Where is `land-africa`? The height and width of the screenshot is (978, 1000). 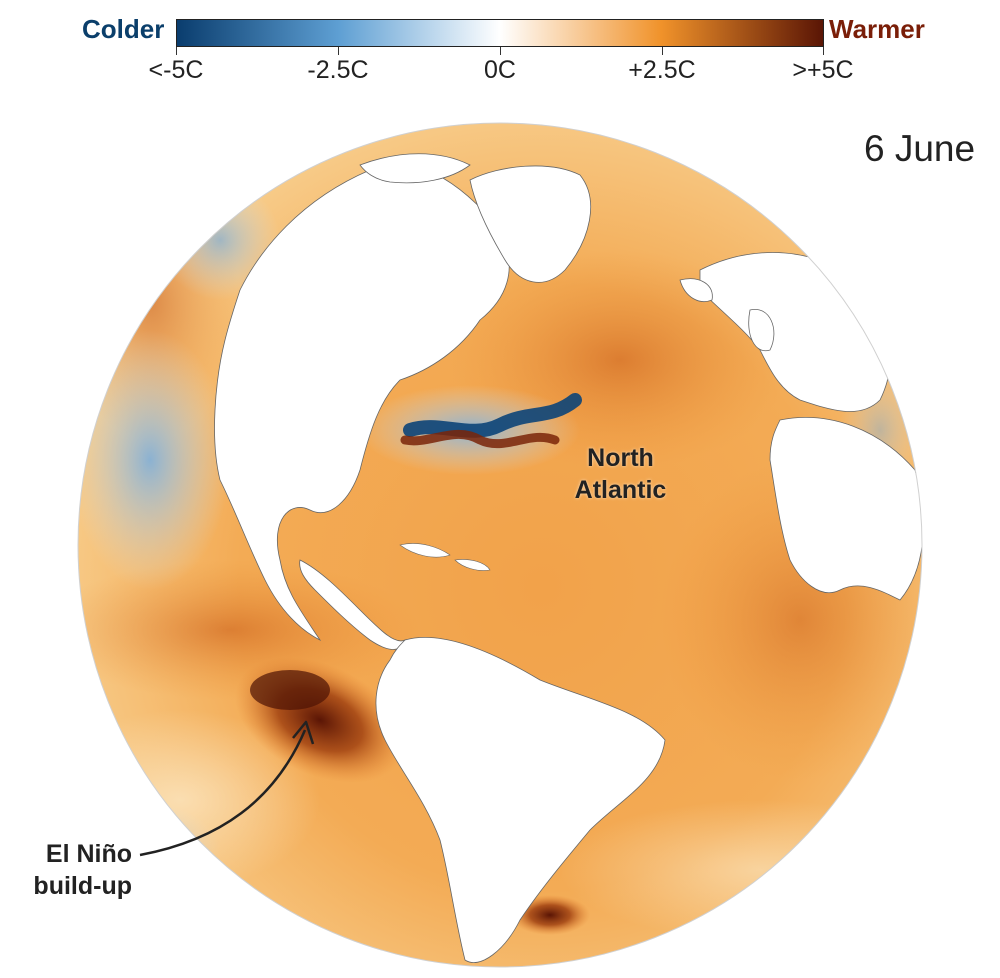
land-africa is located at coordinates (845, 509).